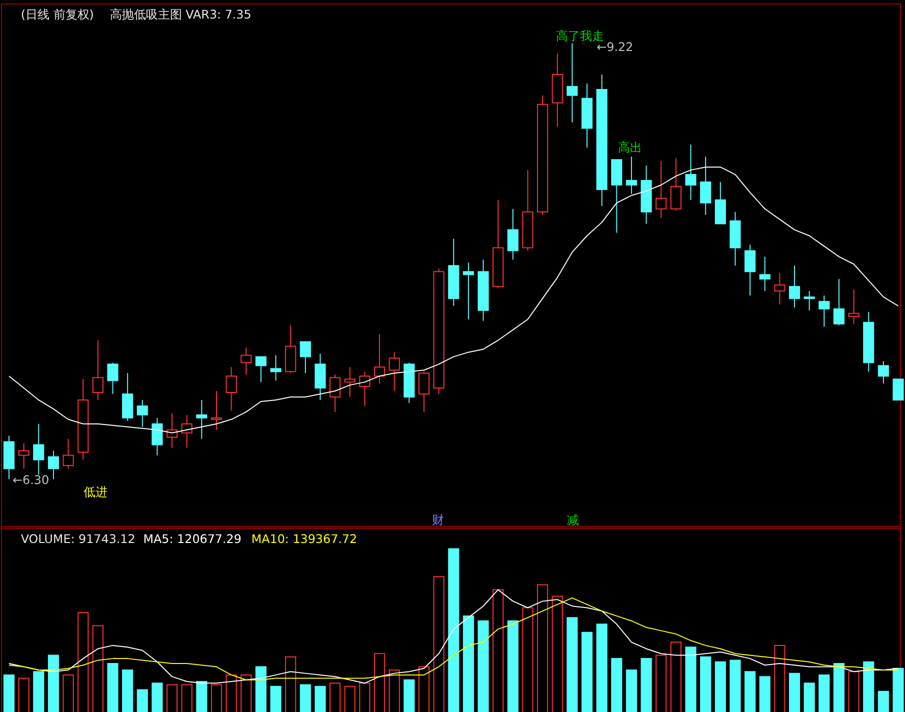 The width and height of the screenshot is (905, 712). What do you see at coordinates (304, 539) in the screenshot?
I see `text: MA10: 139367.72` at bounding box center [304, 539].